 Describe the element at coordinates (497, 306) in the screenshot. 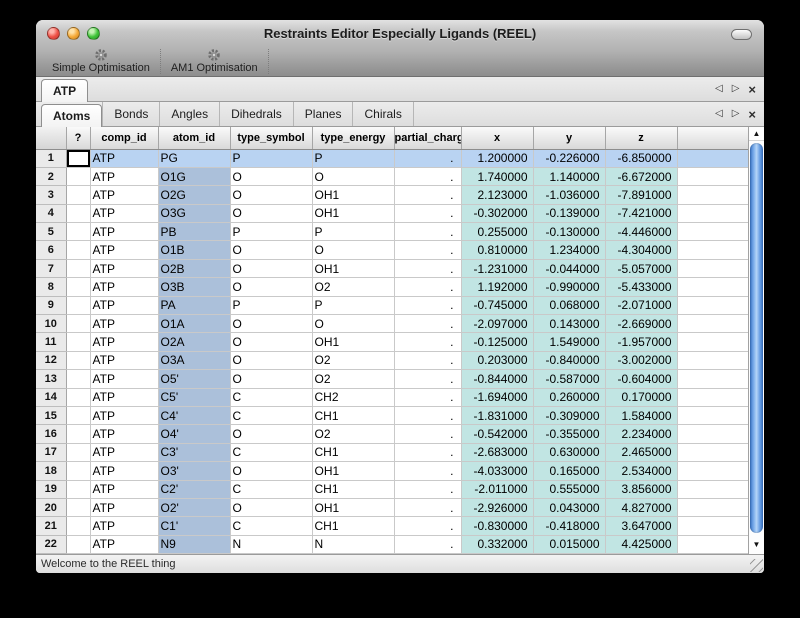

I see `cell-x: -0.745000` at that location.